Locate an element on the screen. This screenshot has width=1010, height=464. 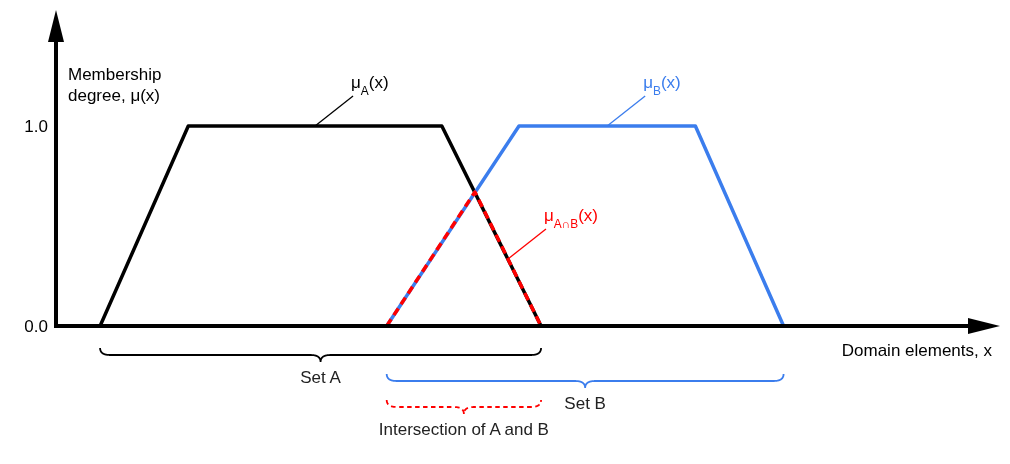
text: Set B is located at coordinates (585, 403).